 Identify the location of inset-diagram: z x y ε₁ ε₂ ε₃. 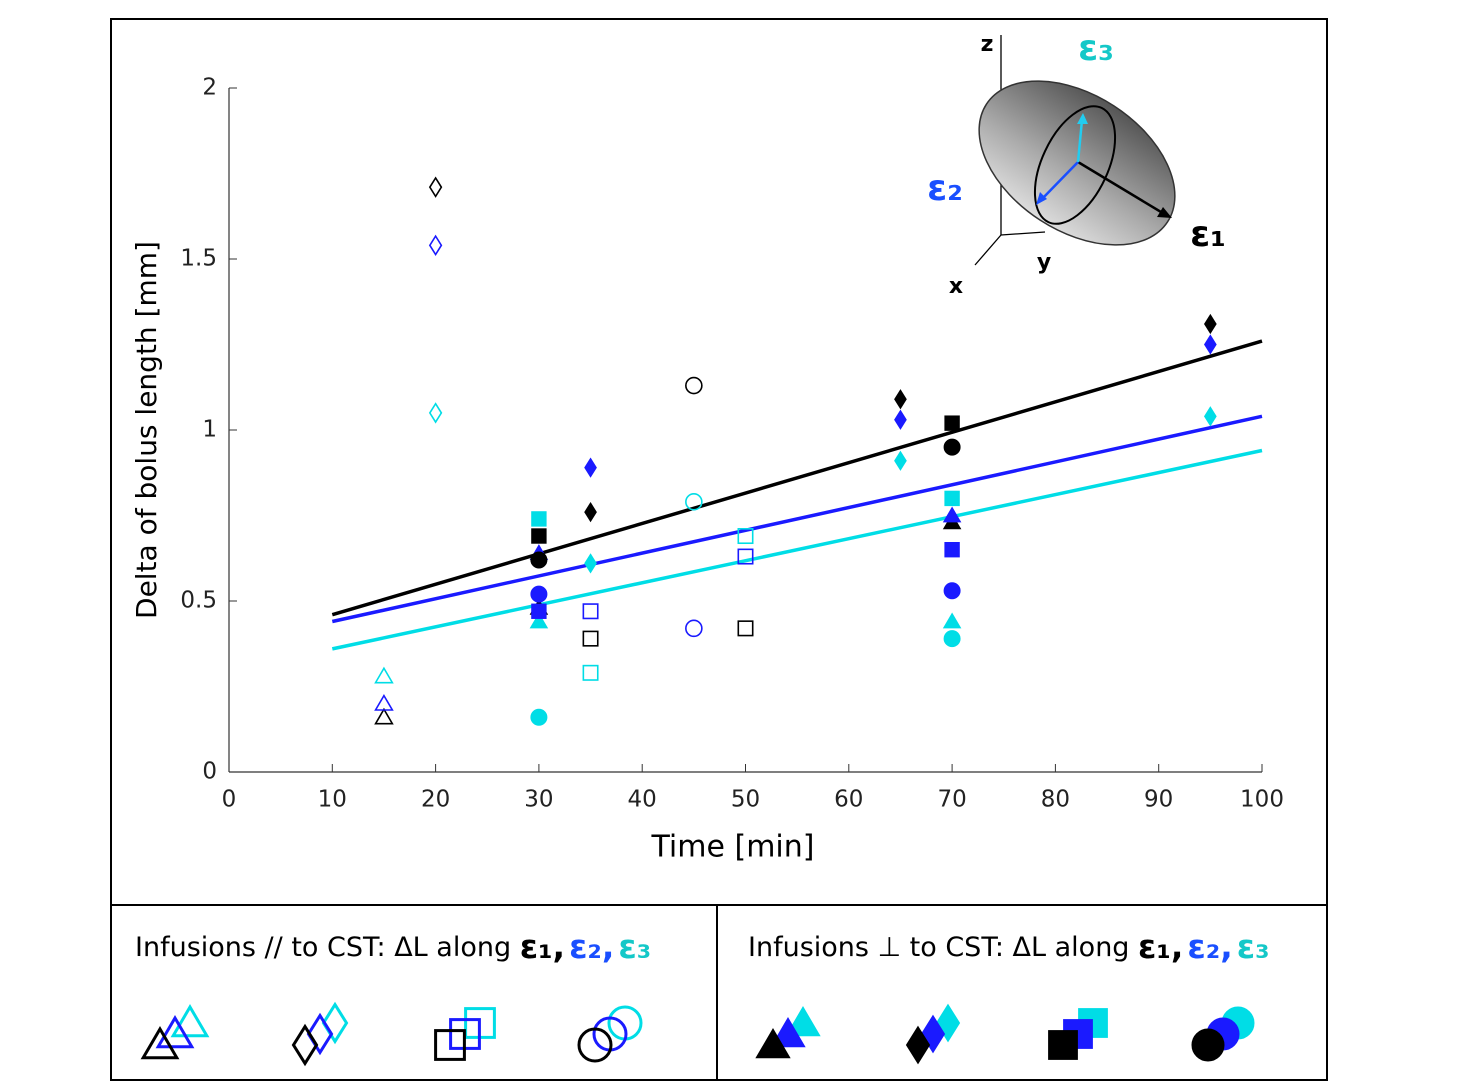
(1076, 163).